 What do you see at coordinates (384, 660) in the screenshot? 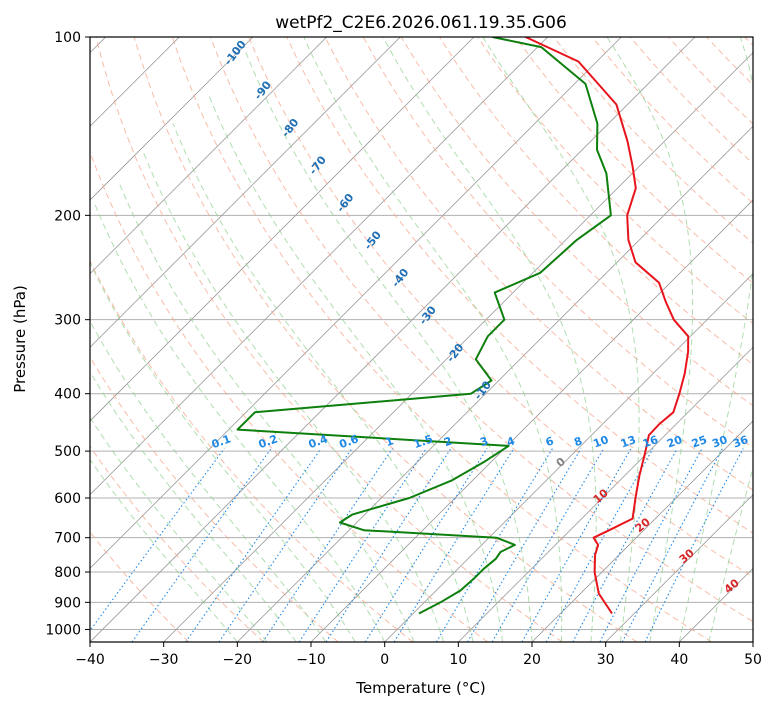
I see `x-tick-label: 0` at bounding box center [384, 660].